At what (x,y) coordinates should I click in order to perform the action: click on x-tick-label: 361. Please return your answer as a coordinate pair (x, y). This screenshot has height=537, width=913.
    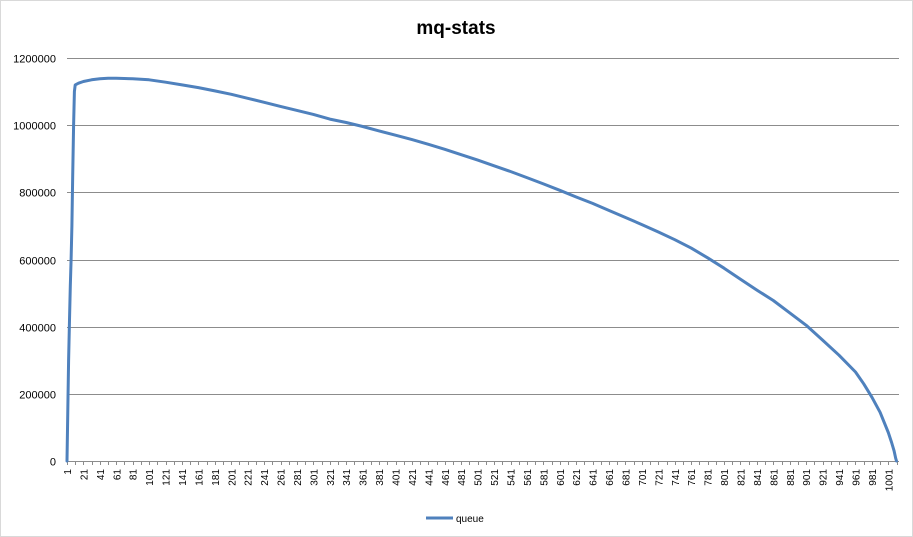
    Looking at the image, I should click on (364, 477).